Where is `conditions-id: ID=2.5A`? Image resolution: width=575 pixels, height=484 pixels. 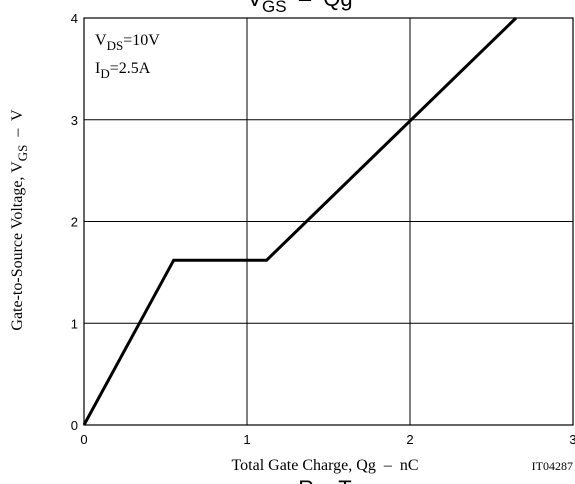
conditions-id: ID=2.5A is located at coordinates (123, 70).